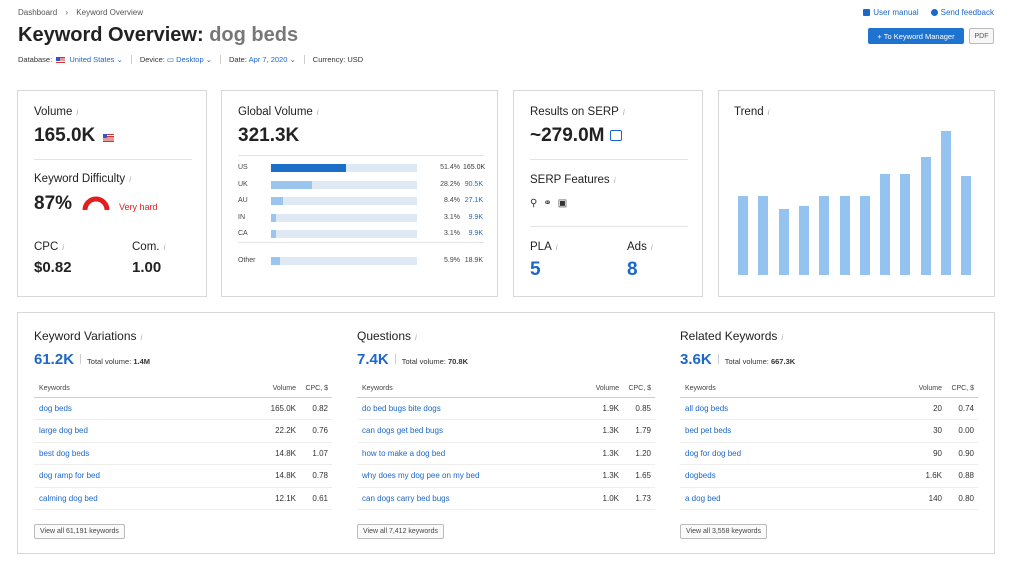 The image size is (1010, 565). I want to click on table-row: do bed bugs bite dogs 1.9K 0.85, so click(506, 408).